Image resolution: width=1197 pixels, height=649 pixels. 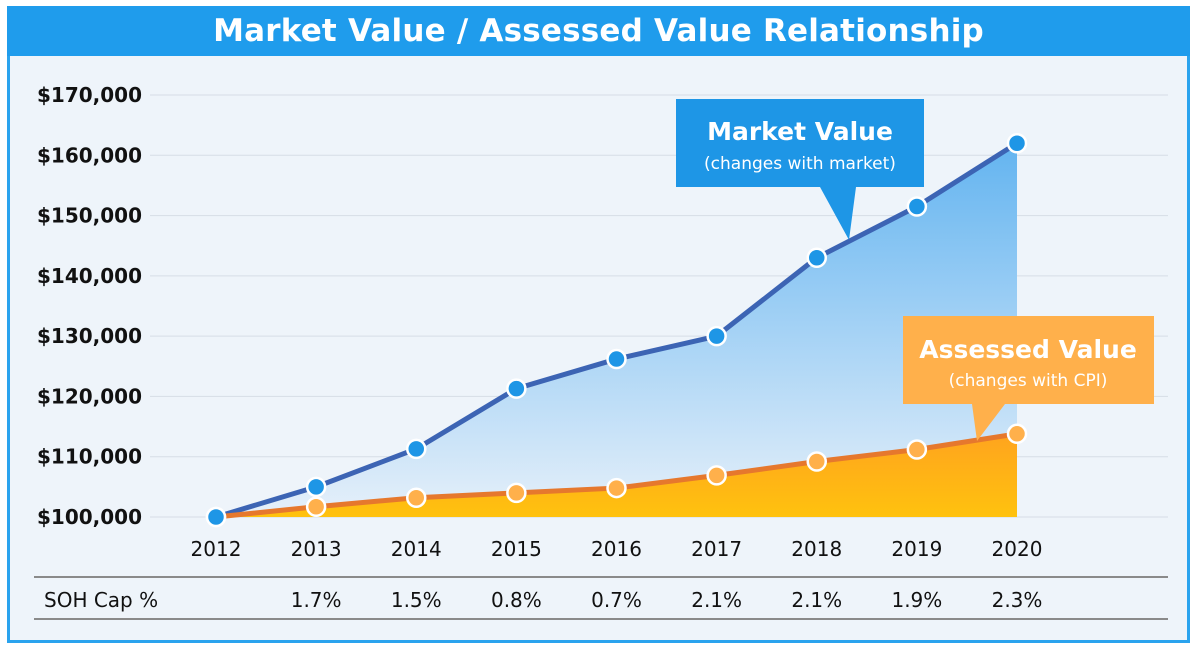 I want to click on market-value-callout: Market Value (changes with market), so click(x=800, y=169).